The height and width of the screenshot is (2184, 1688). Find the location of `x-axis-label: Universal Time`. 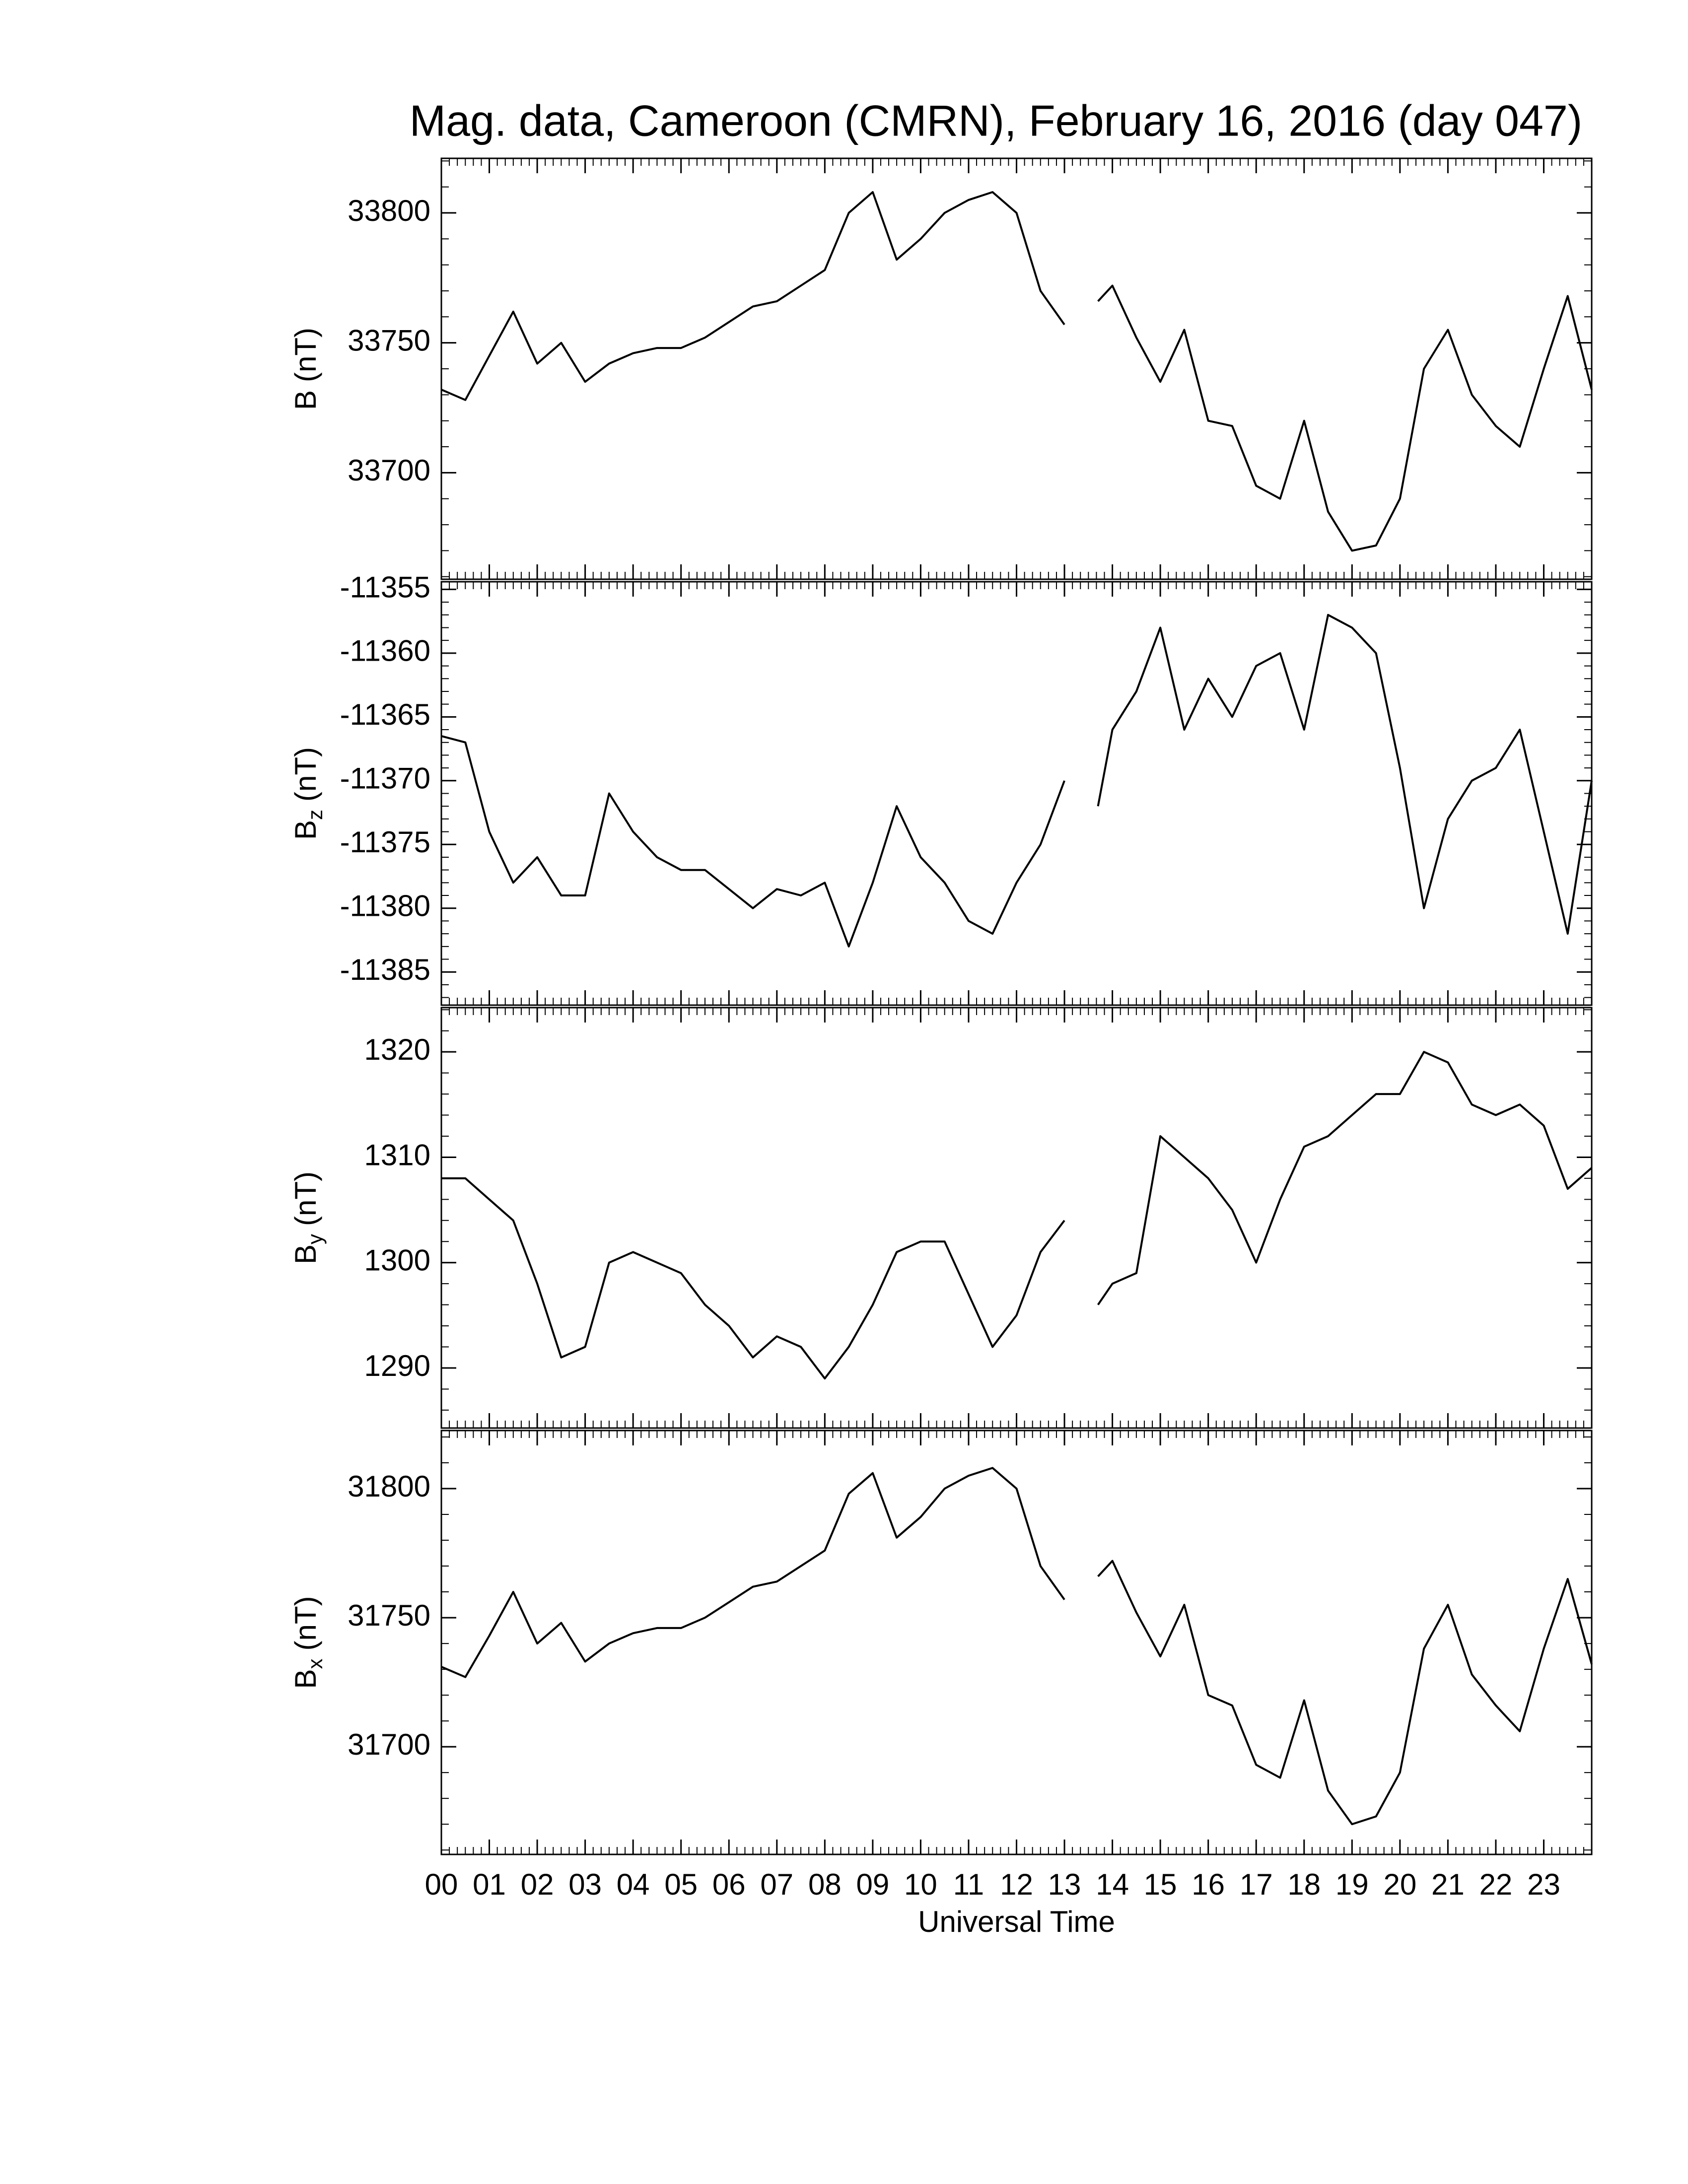

x-axis-label: Universal Time is located at coordinates (1016, 1921).